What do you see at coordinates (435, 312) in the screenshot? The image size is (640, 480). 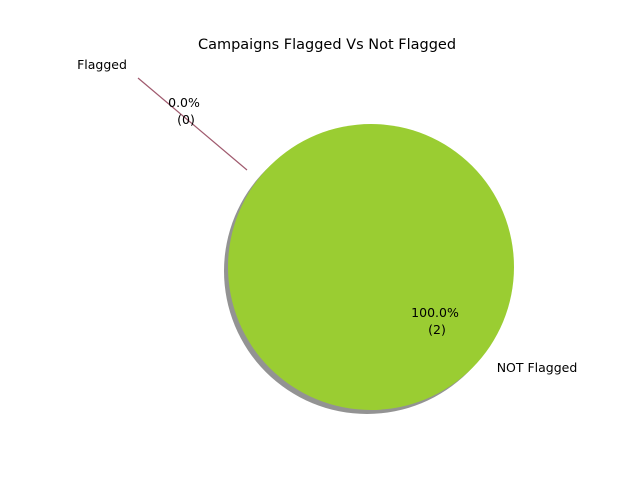 I see `pct-label-not-flagged-percent: 100.0%` at bounding box center [435, 312].